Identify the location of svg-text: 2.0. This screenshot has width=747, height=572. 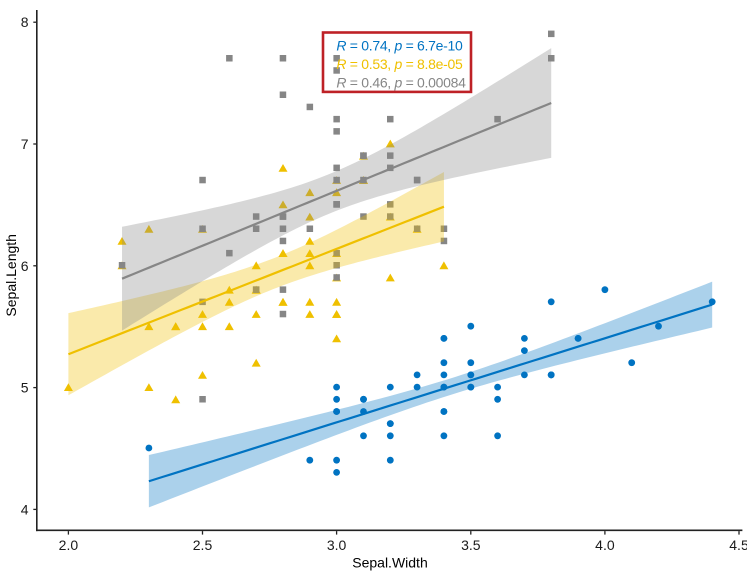
(69, 545).